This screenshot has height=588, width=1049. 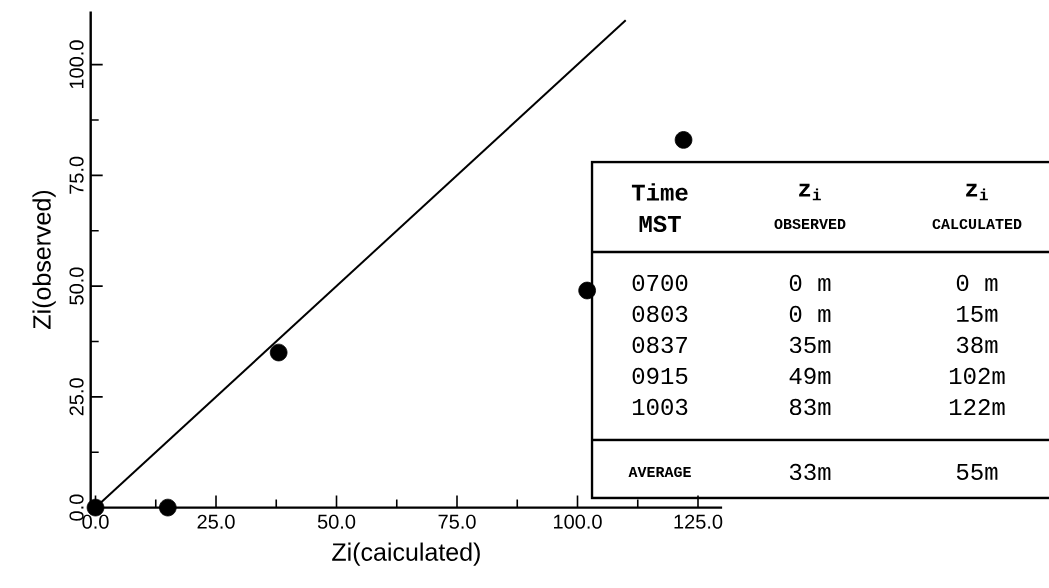 I want to click on text: 83m, so click(x=810, y=407).